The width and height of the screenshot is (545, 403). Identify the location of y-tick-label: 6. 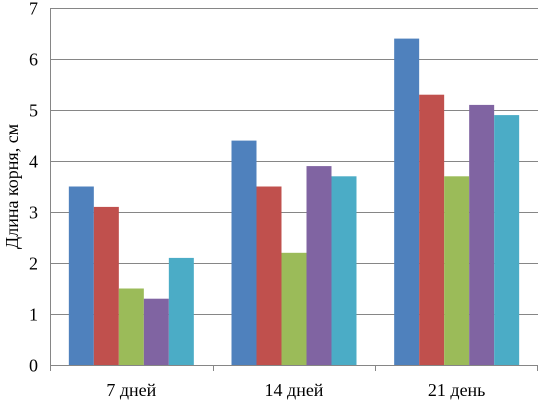
(33, 60).